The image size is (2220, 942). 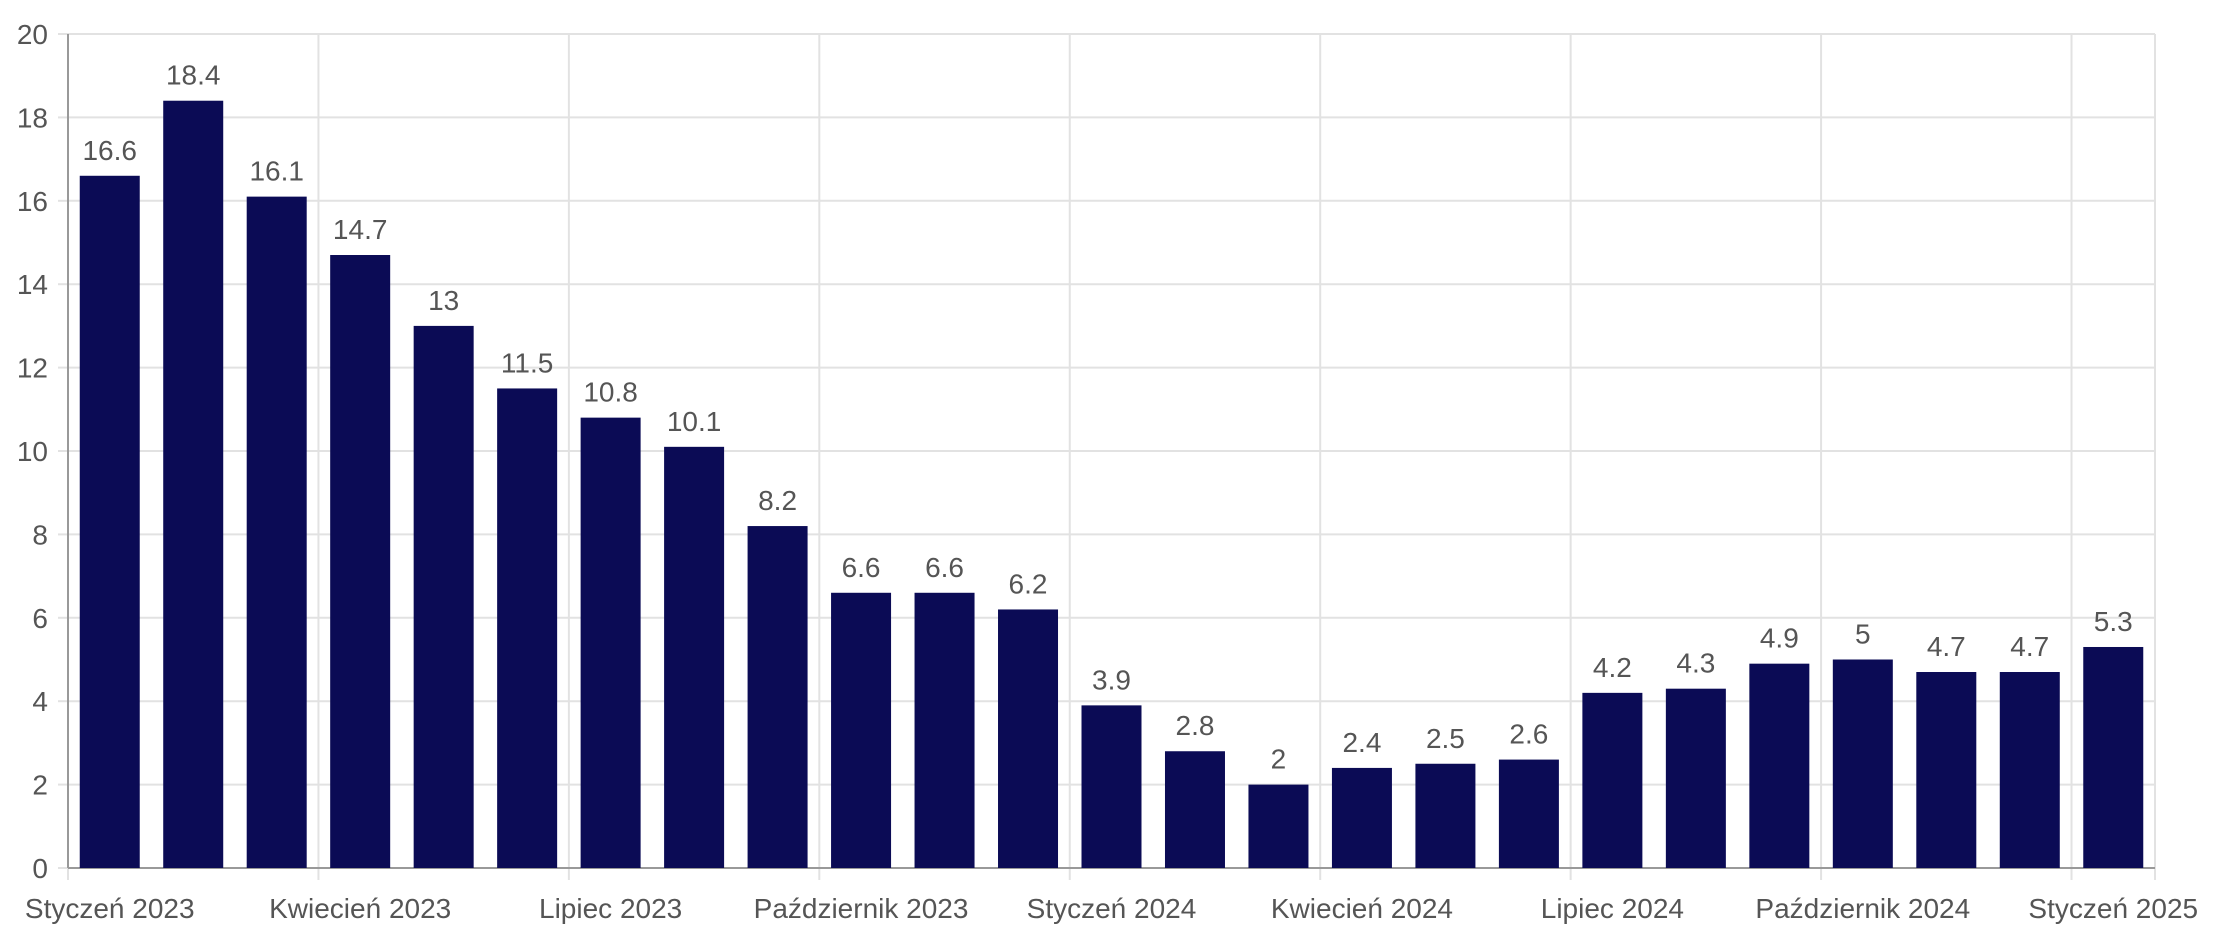 What do you see at coordinates (32, 368) in the screenshot?
I see `y-tick-label: 12` at bounding box center [32, 368].